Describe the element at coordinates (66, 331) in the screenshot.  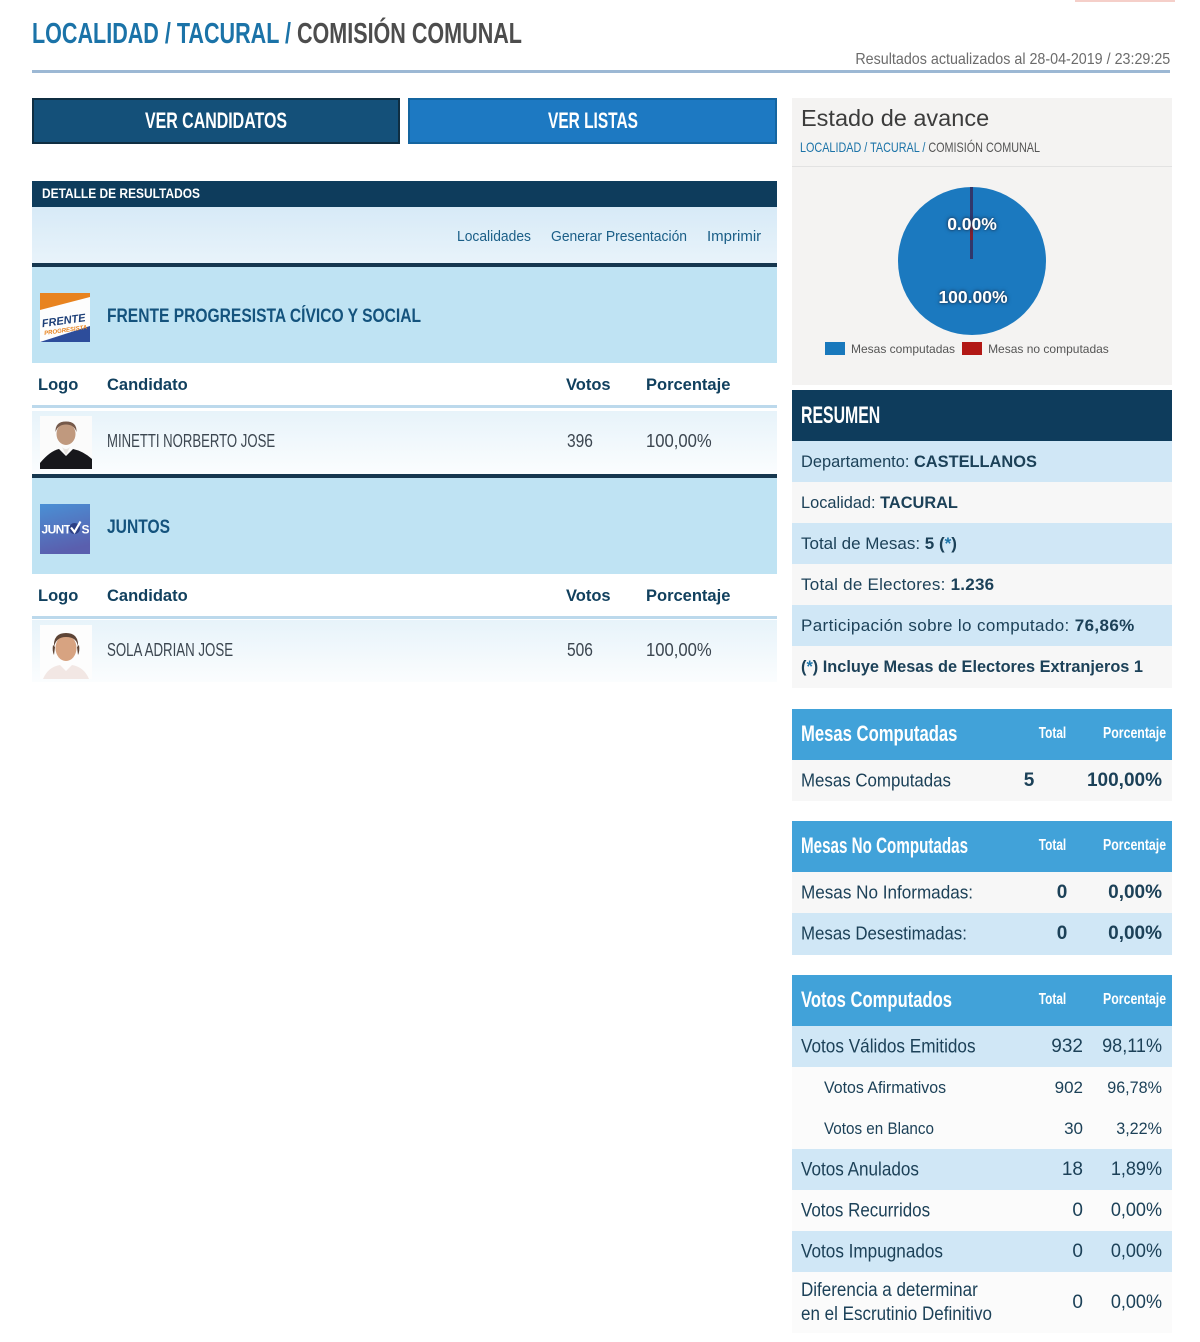
I see `svg-text: PROGRESISTA` at that location.